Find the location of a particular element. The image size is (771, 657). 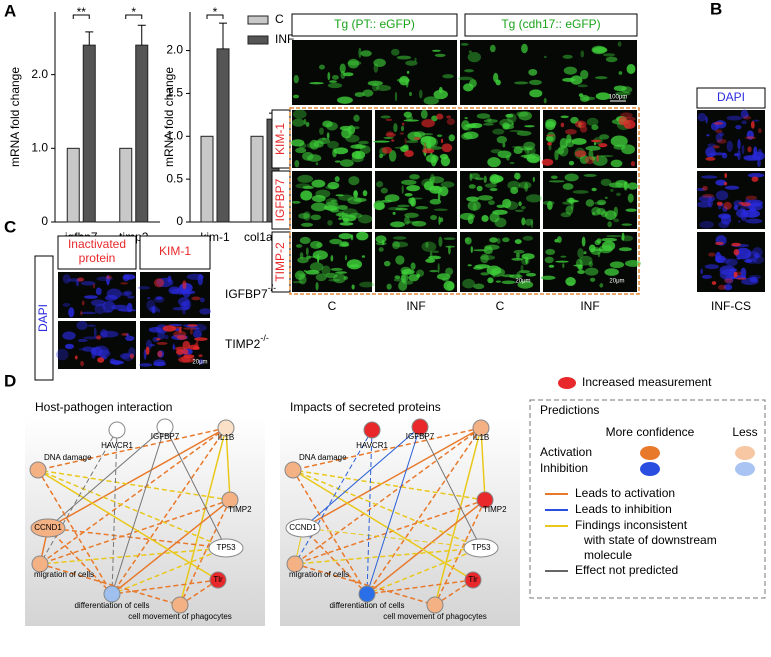

micrograph-bg is located at coordinates (374, 72).